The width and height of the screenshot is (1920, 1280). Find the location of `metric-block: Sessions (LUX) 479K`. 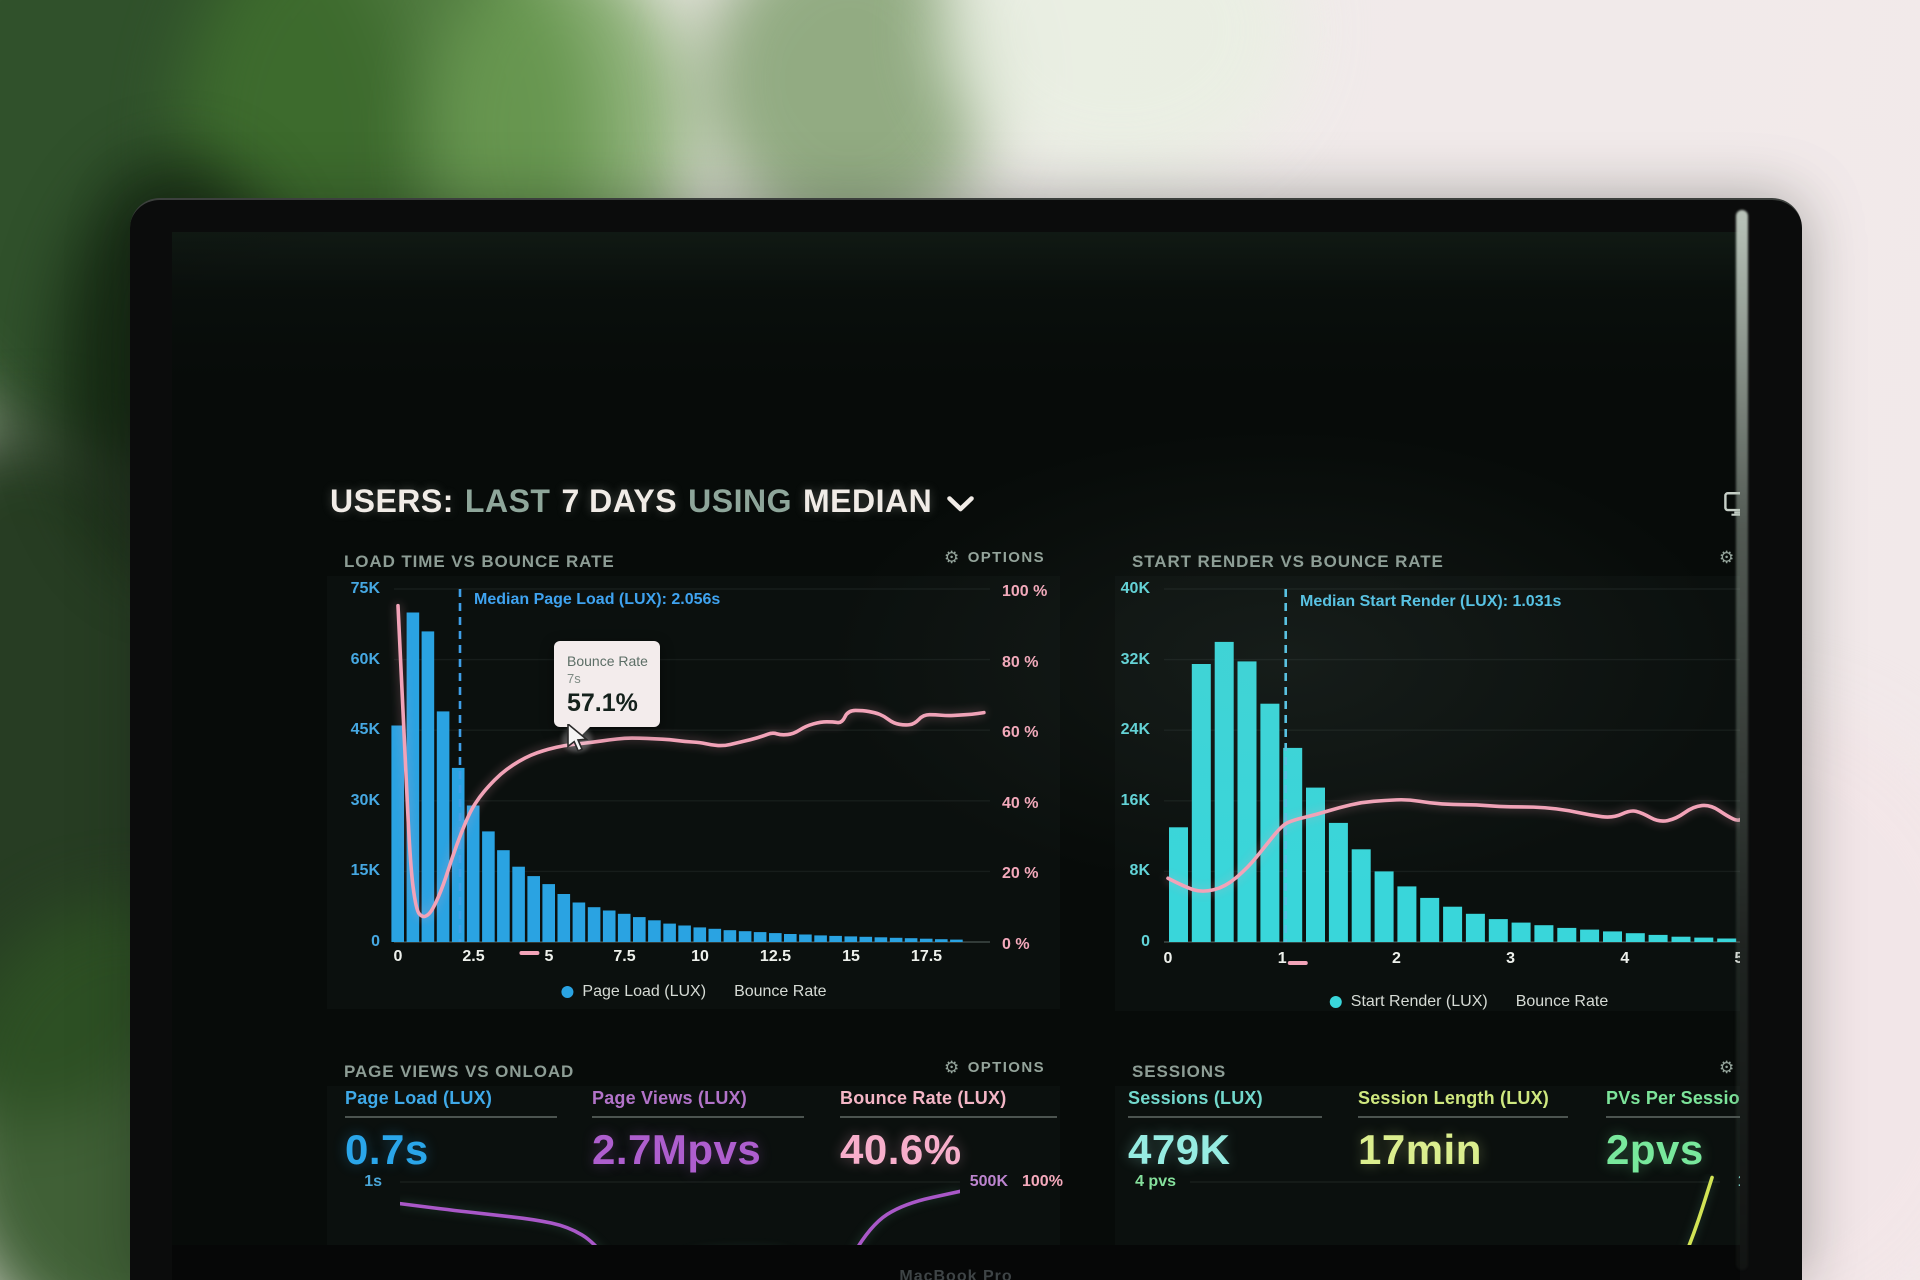

metric-block: Sessions (LUX) 479K is located at coordinates (1225, 1131).